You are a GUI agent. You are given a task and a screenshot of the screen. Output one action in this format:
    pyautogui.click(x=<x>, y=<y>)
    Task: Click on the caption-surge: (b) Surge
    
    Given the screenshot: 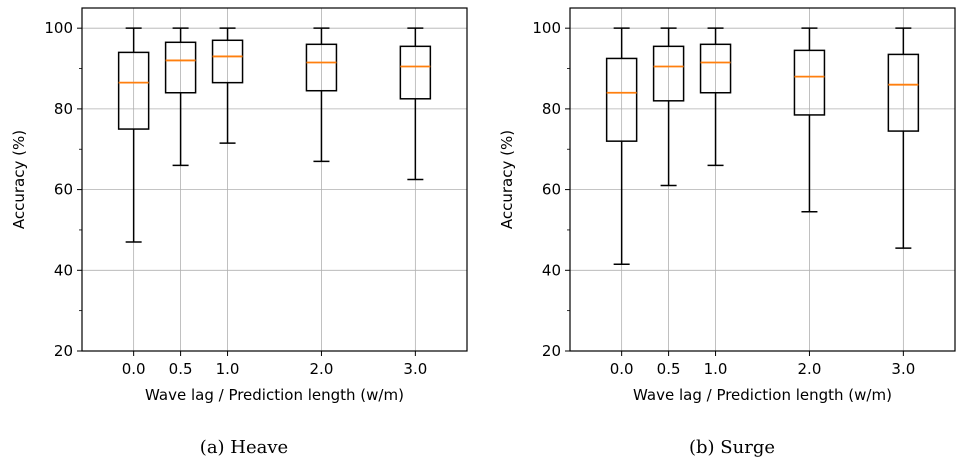 What is the action you would take?
    pyautogui.click(x=732, y=447)
    